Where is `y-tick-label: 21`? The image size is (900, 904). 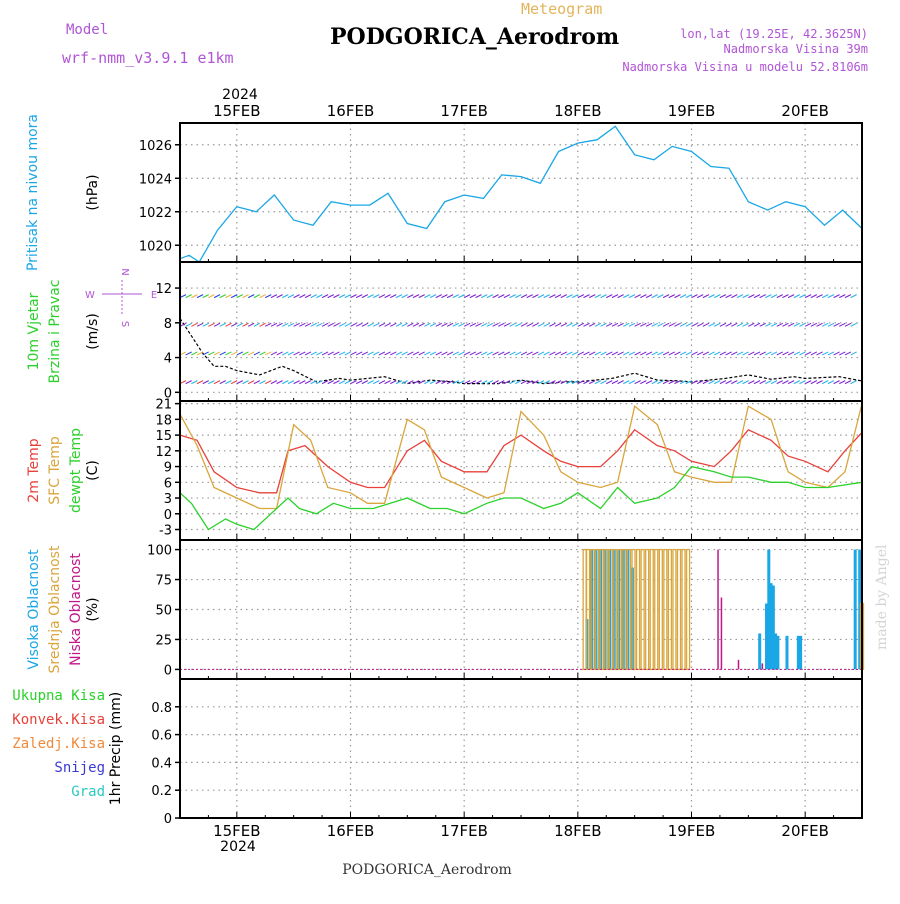
y-tick-label: 21 is located at coordinates (163, 405).